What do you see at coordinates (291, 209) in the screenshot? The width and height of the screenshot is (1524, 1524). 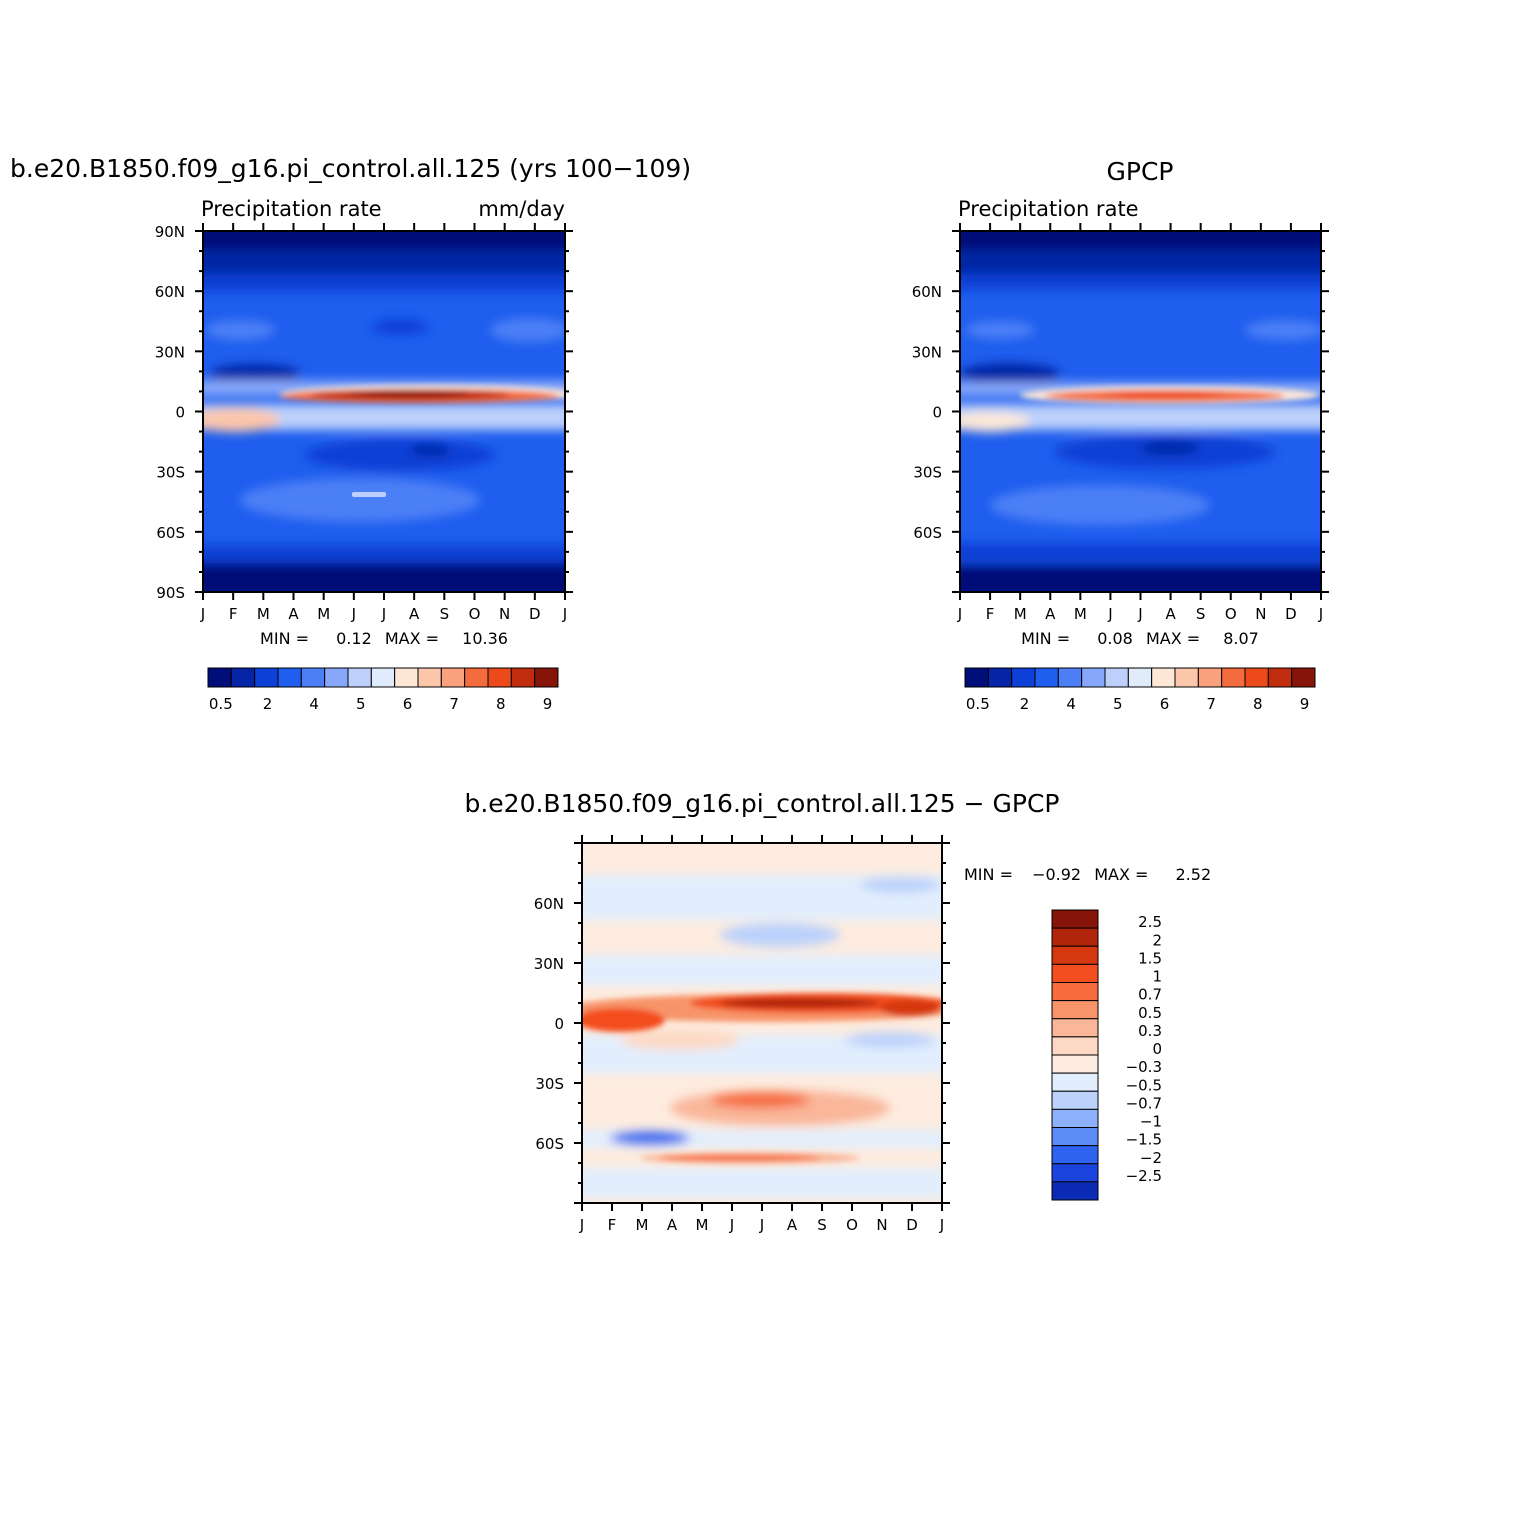 I see `panel-model-left-label: Precipitation rate` at bounding box center [291, 209].